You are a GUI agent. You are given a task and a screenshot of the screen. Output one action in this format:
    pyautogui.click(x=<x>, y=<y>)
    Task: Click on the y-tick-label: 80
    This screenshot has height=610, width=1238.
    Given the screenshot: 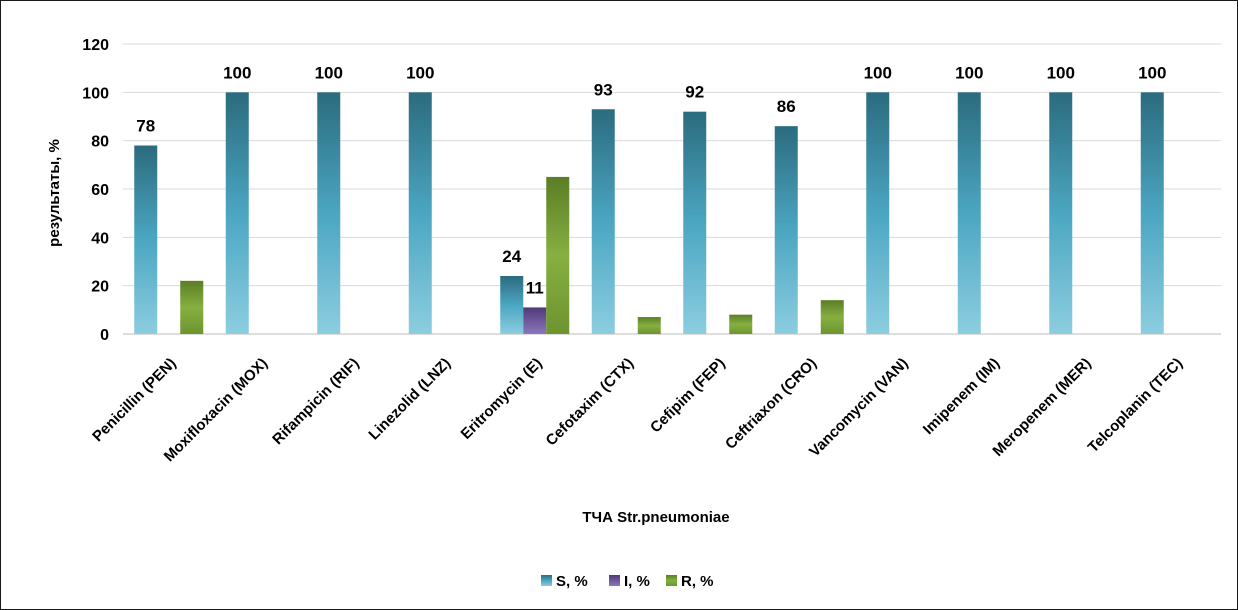 What is the action you would take?
    pyautogui.click(x=100, y=142)
    